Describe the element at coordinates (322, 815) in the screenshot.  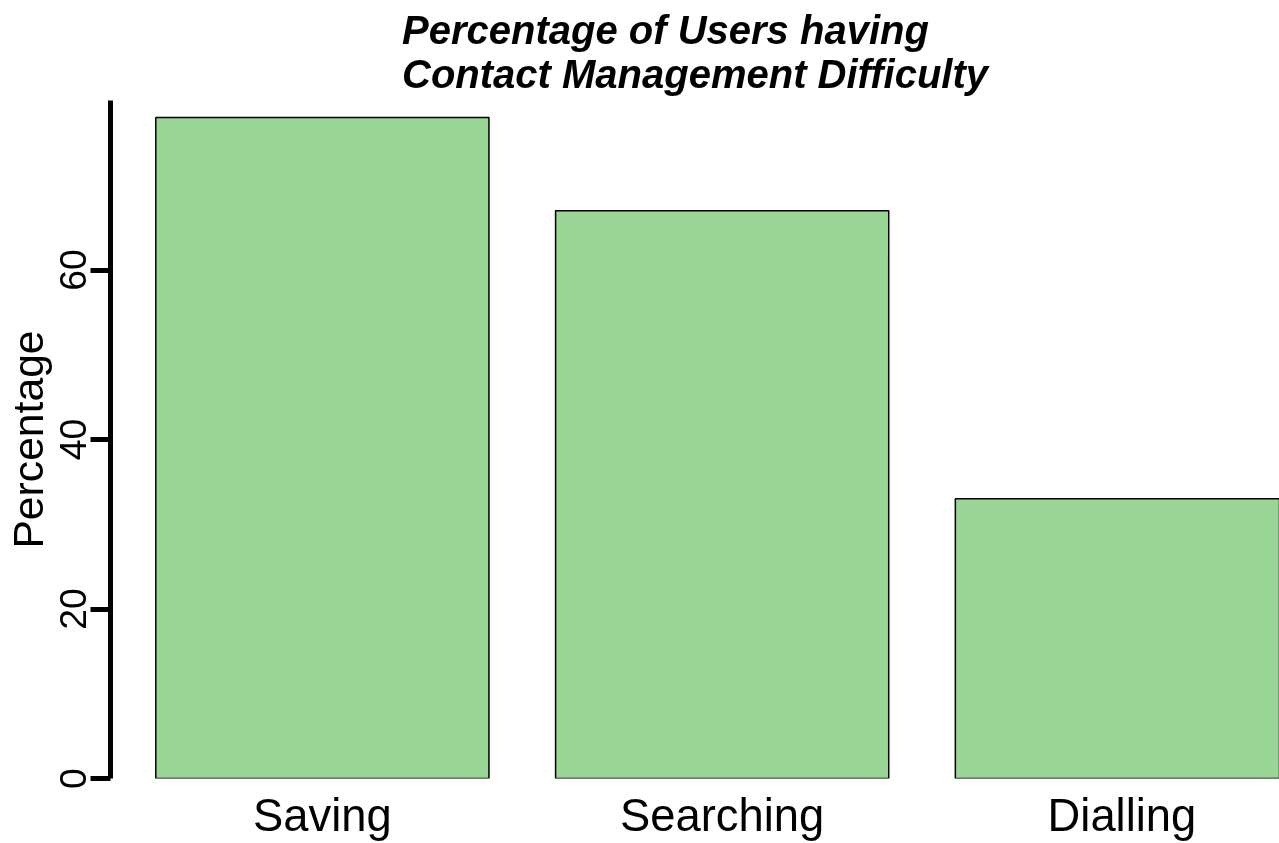
I see `x-tick-label: Saving` at that location.